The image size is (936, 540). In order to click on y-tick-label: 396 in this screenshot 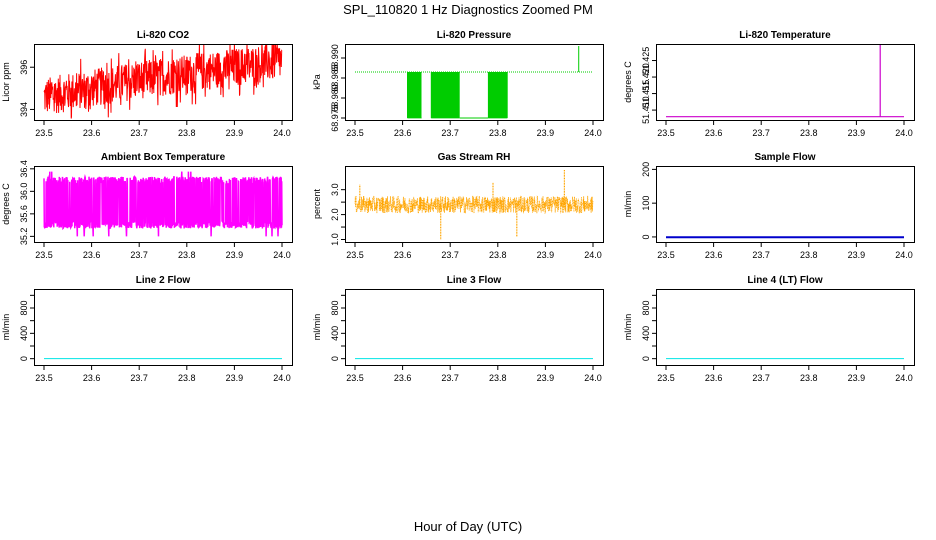, I will do `click(24, 67)`.